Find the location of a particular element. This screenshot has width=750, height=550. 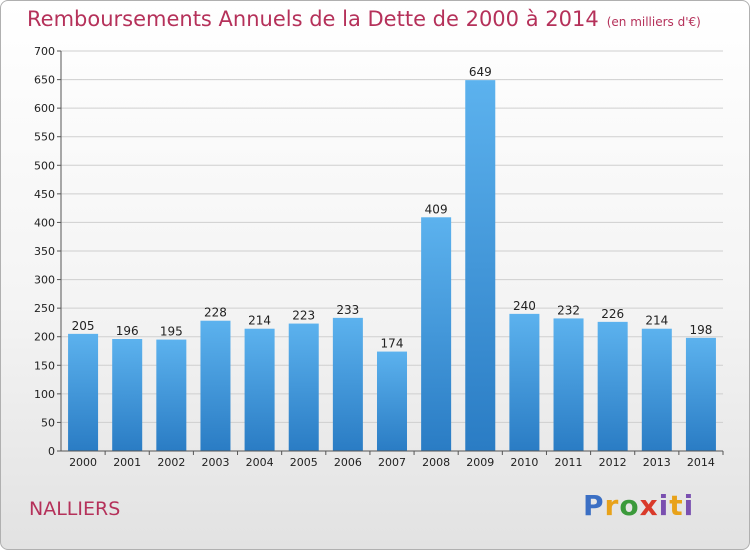

x-tick-label-2005: 2005 is located at coordinates (304, 462).